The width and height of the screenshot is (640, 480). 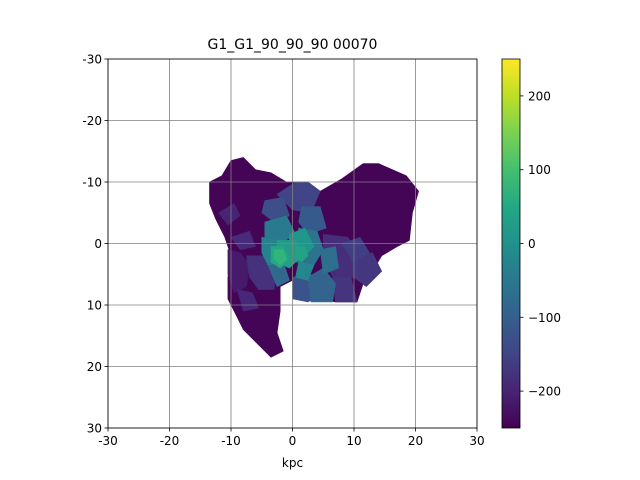 What do you see at coordinates (98, 244) in the screenshot?
I see `y-tick-label-3: 0` at bounding box center [98, 244].